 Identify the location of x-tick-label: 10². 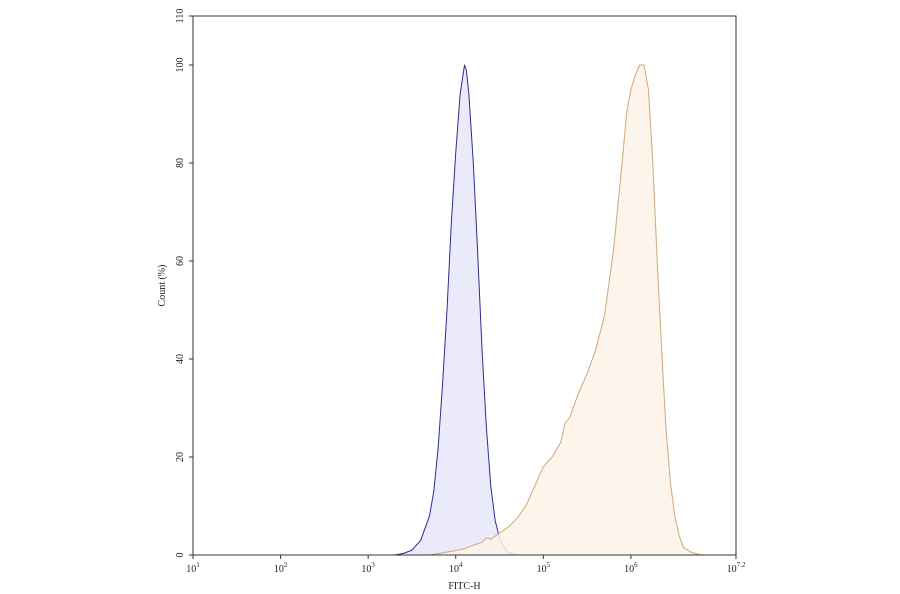
(281, 568).